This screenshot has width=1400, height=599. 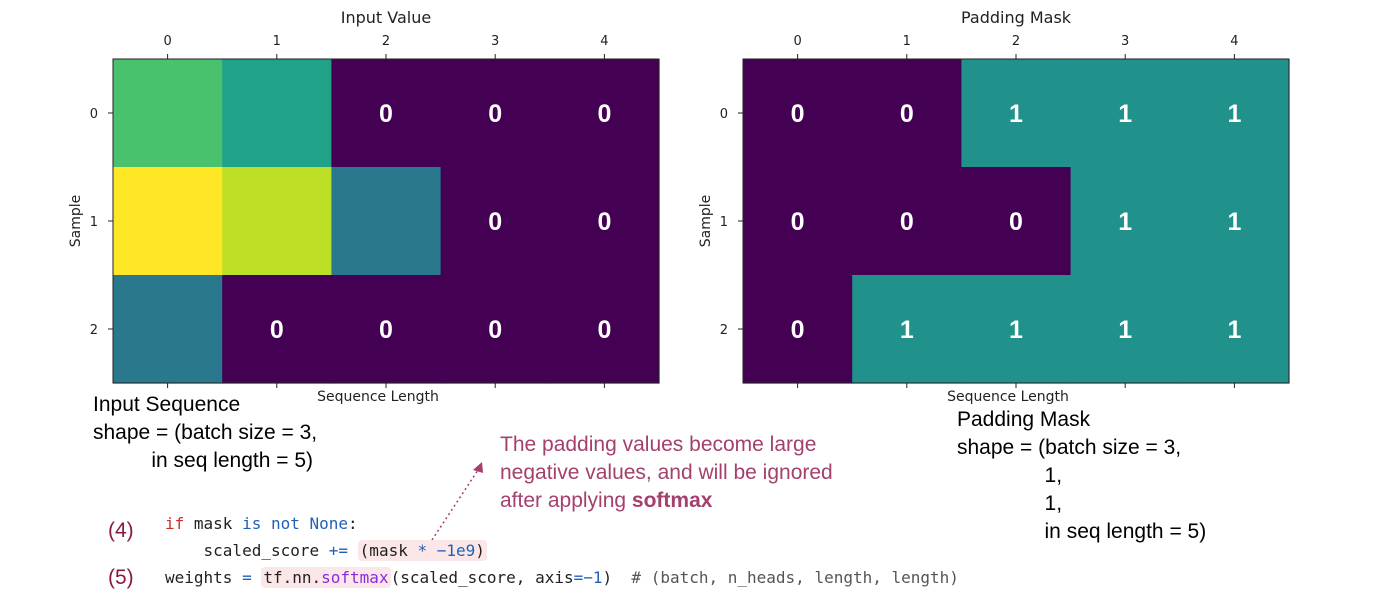 What do you see at coordinates (247, 577) in the screenshot?
I see `code-assign: =` at bounding box center [247, 577].